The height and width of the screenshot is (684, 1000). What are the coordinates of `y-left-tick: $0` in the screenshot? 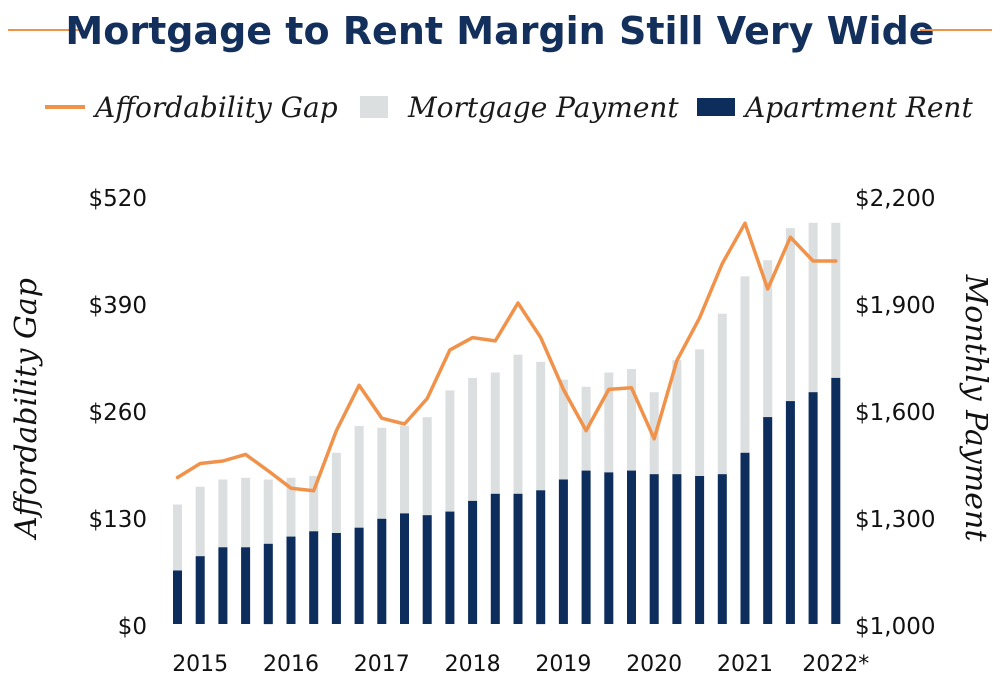 It's located at (132, 627).